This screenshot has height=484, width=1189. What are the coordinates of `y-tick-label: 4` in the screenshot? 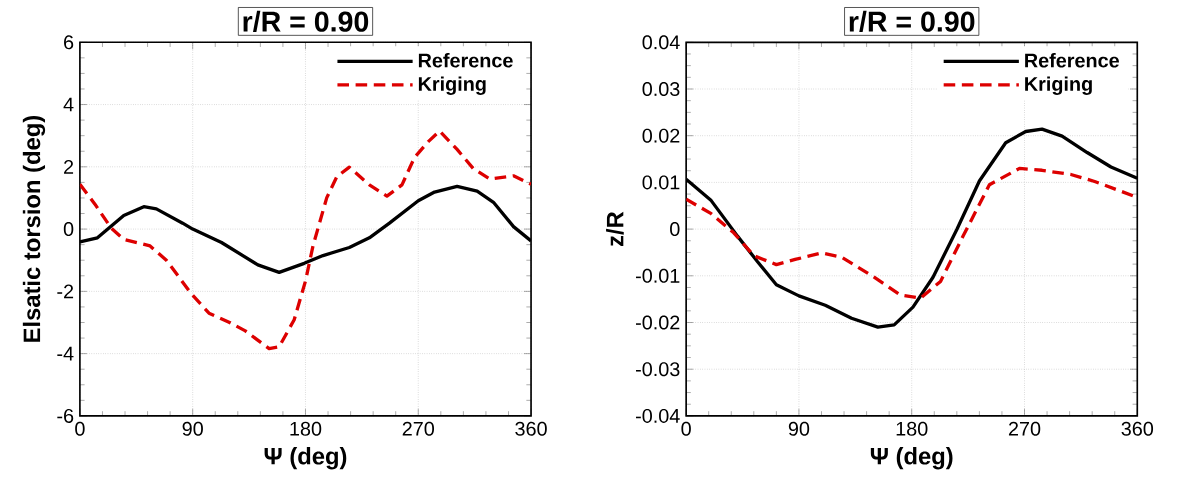 It's located at (68, 104).